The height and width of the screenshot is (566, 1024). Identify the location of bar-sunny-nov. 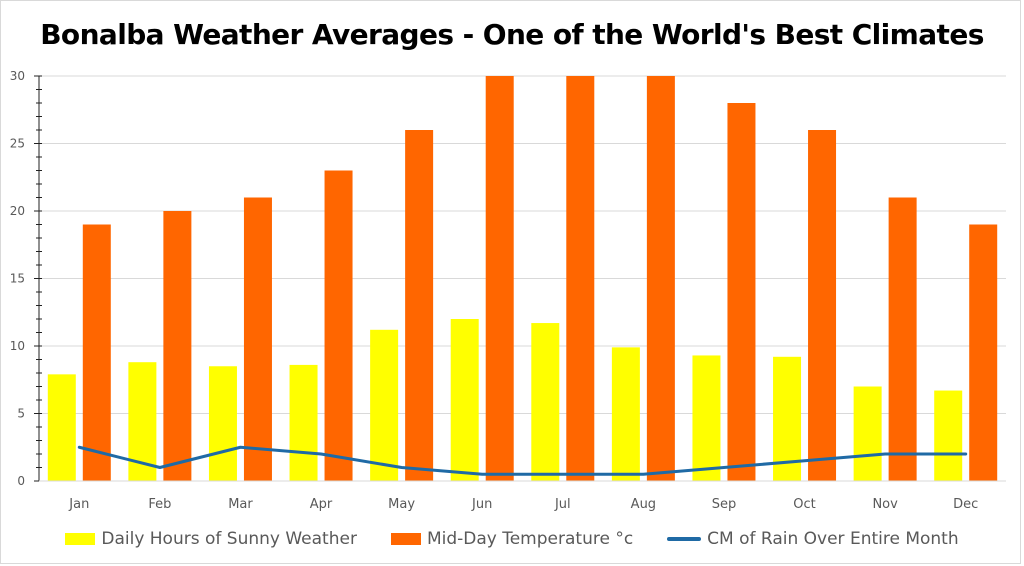
(867, 433).